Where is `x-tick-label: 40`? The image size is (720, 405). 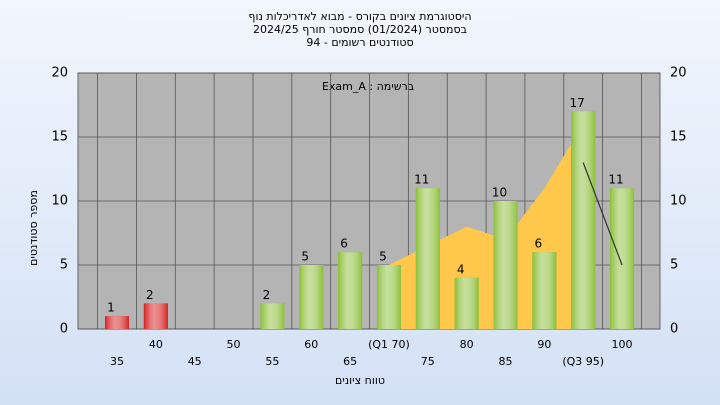
x-tick-label: 40 is located at coordinates (156, 344).